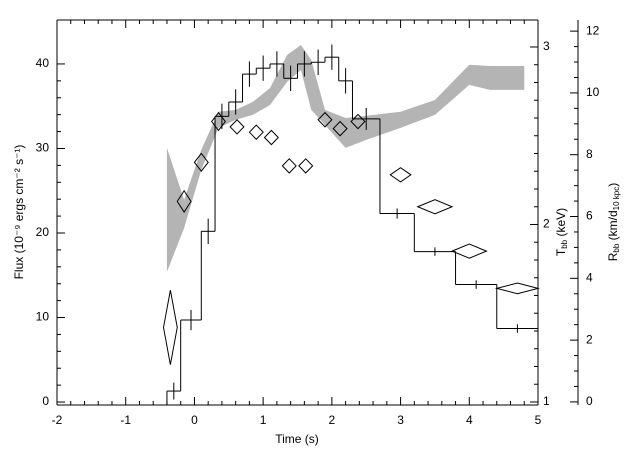 The width and height of the screenshot is (640, 457). Describe the element at coordinates (616, 199) in the screenshot. I see `label-part: 10 kpc` at that location.